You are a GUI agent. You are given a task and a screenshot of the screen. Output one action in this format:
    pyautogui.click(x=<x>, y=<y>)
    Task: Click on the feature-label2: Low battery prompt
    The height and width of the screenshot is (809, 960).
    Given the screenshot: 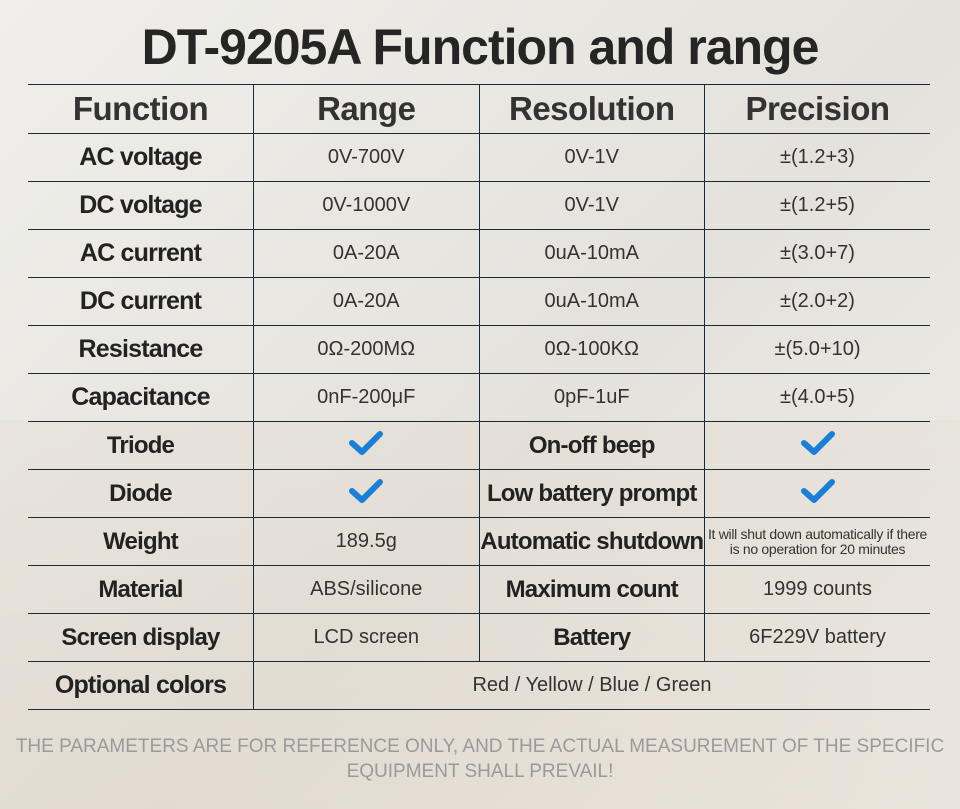 What is the action you would take?
    pyautogui.click(x=591, y=493)
    